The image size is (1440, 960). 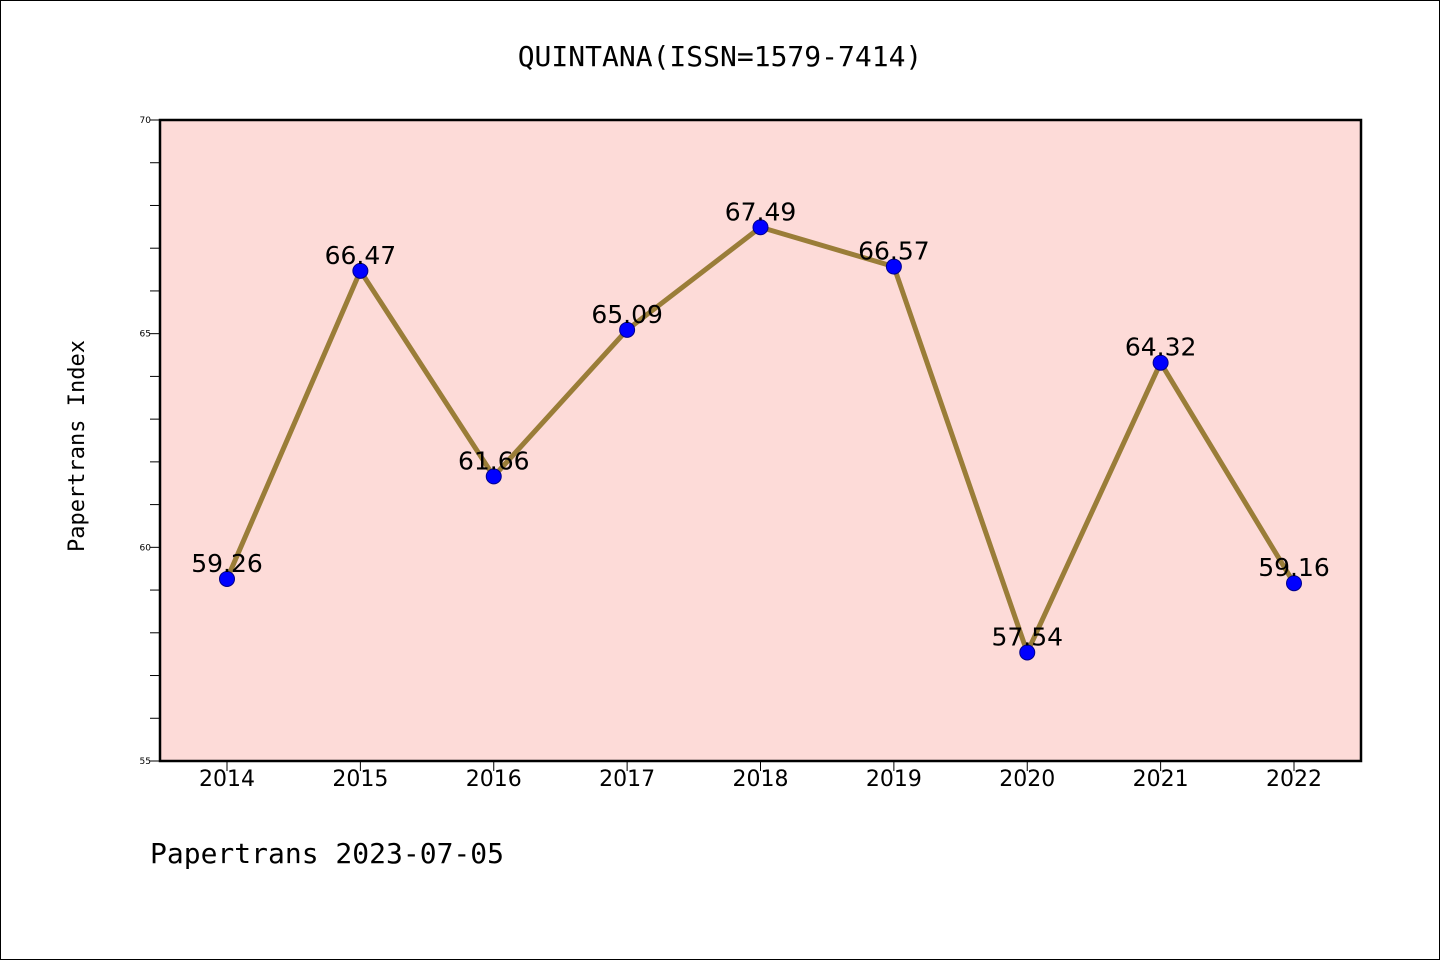 What do you see at coordinates (361, 255) in the screenshot?
I see `data-label: 66.47` at bounding box center [361, 255].